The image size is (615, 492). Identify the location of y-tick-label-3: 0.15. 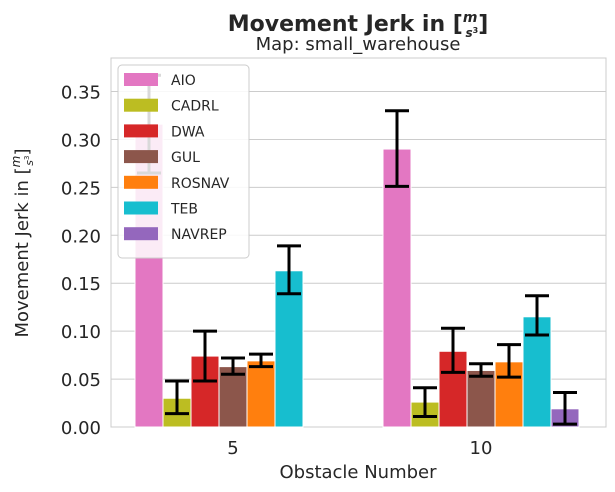
(81, 284).